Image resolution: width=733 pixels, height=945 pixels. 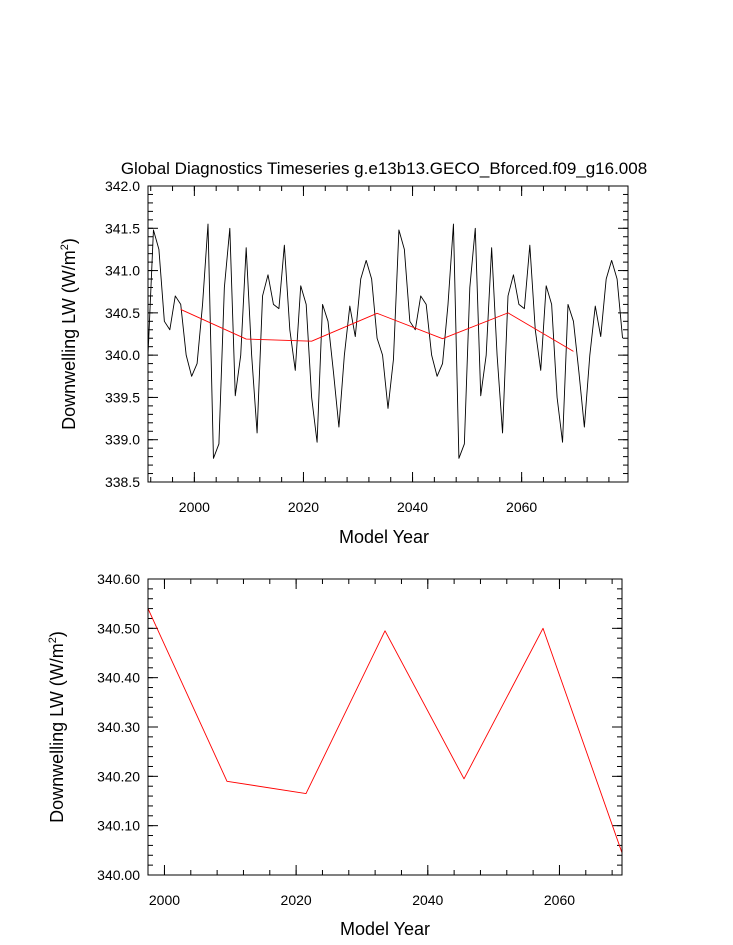 I want to click on bottom-chart-x-tick-labels: 2000 2020 2040 2060, so click(x=362, y=900).